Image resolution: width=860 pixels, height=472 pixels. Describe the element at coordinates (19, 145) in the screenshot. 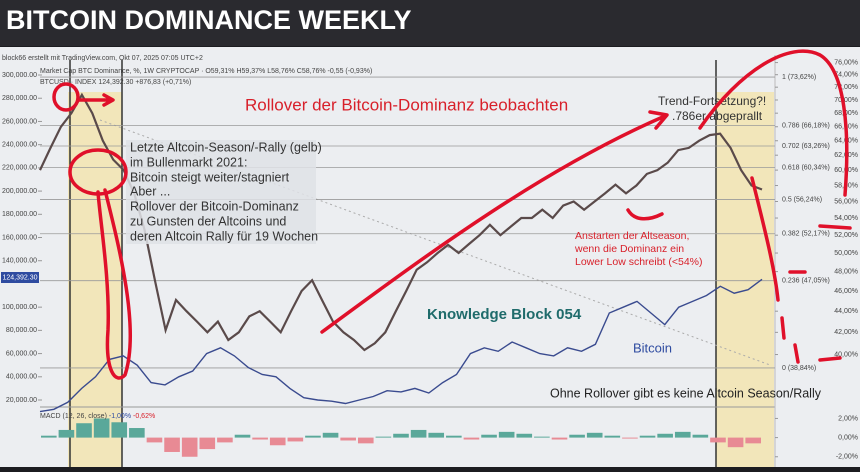

I see `y-tick-label: 240,000.00` at that location.